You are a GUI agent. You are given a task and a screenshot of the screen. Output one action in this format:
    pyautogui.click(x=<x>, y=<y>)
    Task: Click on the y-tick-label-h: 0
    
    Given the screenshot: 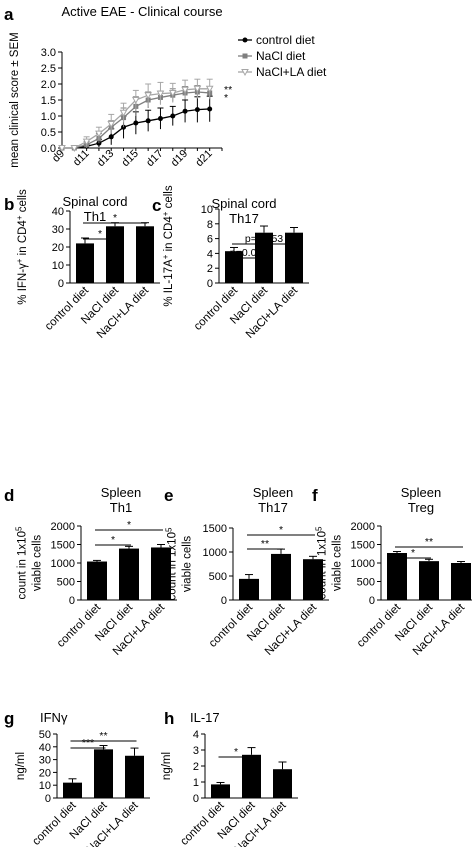 What is the action you would take?
    pyautogui.click(x=196, y=799)
    